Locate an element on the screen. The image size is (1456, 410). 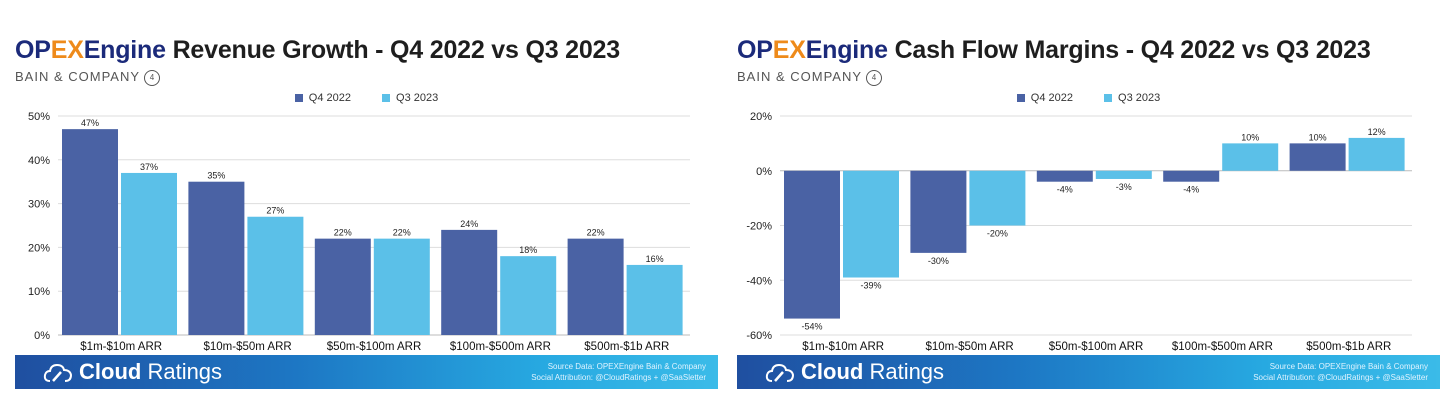
data-label: -3% is located at coordinates (1124, 187).